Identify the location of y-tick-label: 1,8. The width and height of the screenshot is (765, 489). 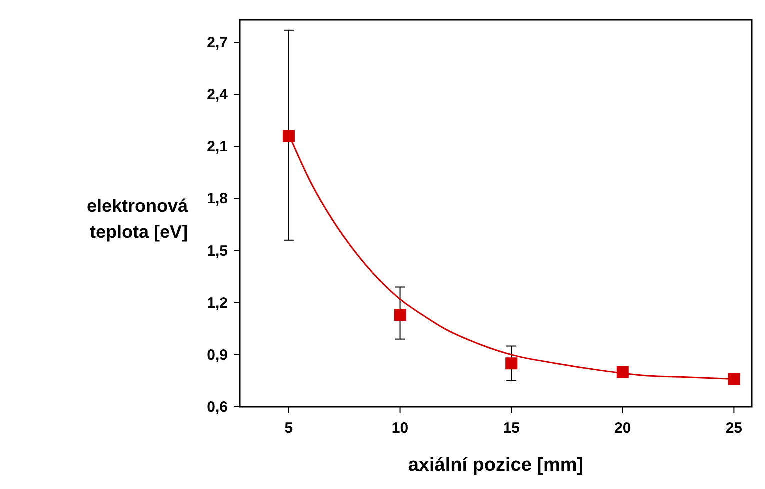
(217, 199).